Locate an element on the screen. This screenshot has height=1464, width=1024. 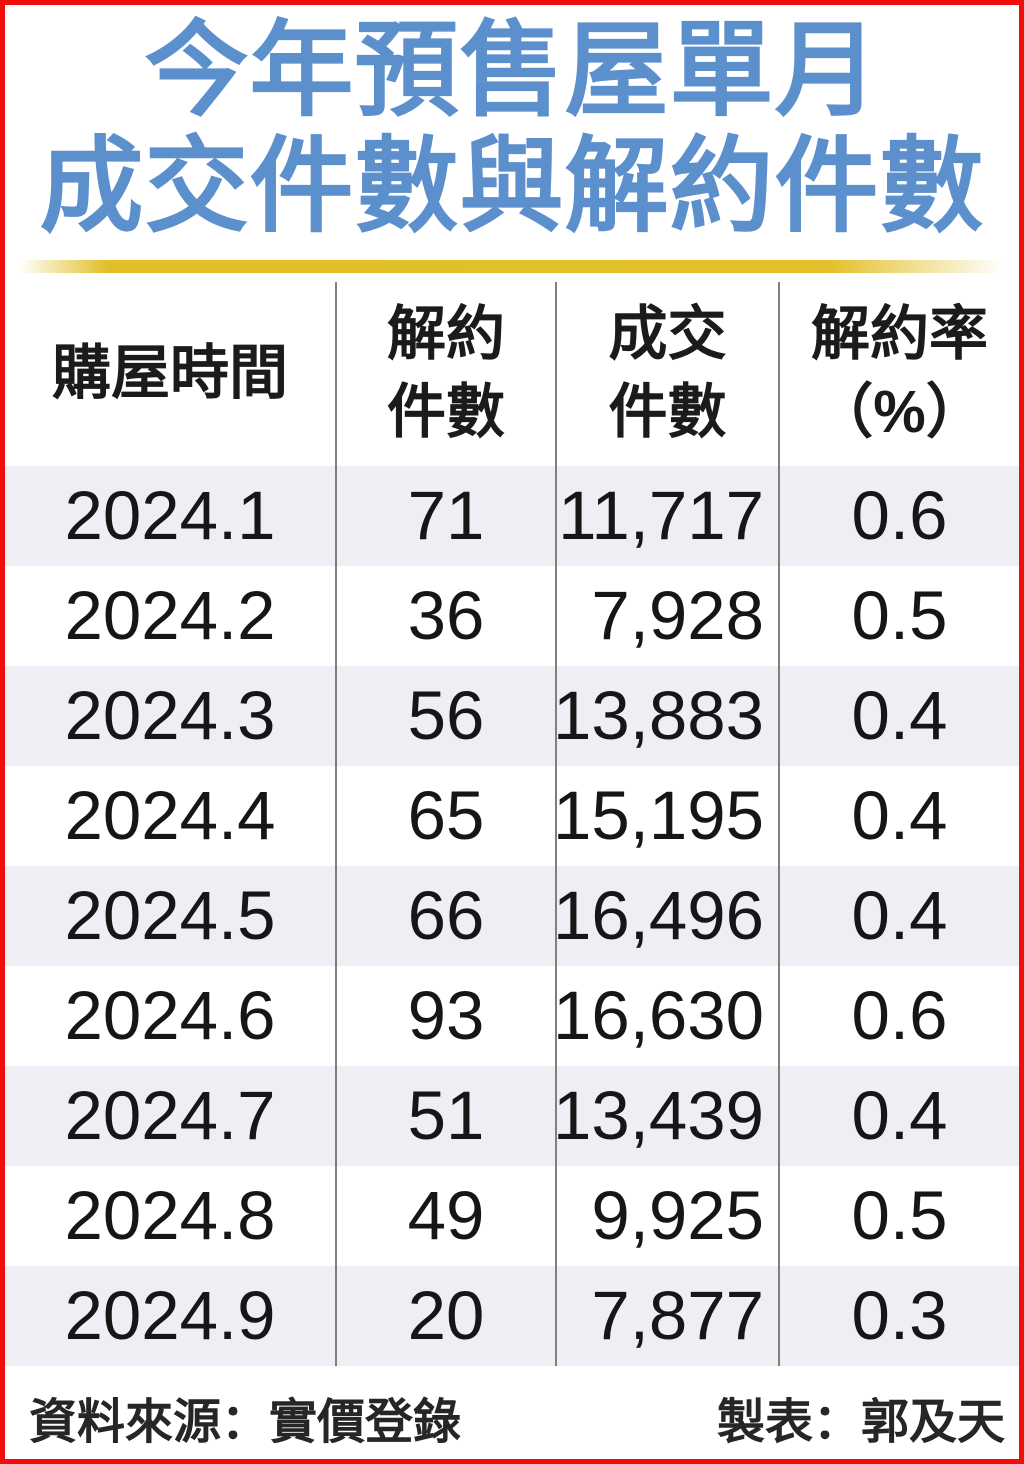
cell-period: 2024.2 is located at coordinates (171, 615).